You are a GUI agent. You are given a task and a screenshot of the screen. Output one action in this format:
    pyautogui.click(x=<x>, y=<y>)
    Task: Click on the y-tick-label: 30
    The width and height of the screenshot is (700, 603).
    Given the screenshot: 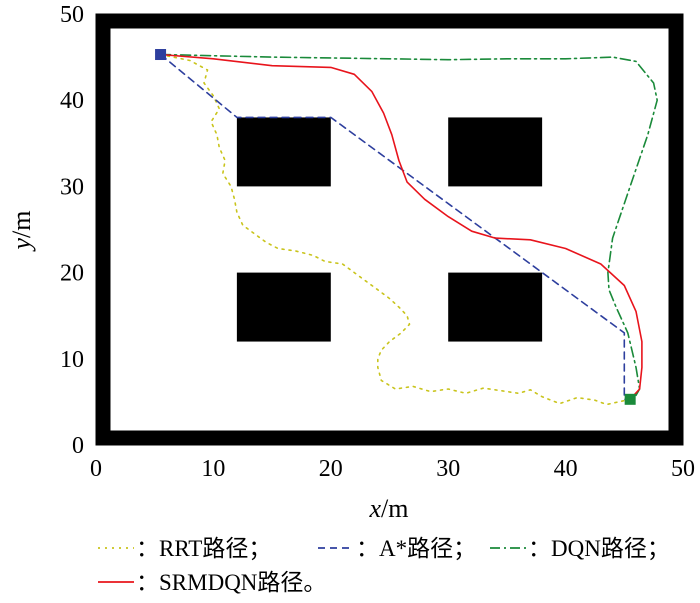 What is the action you would take?
    pyautogui.click(x=72, y=187)
    